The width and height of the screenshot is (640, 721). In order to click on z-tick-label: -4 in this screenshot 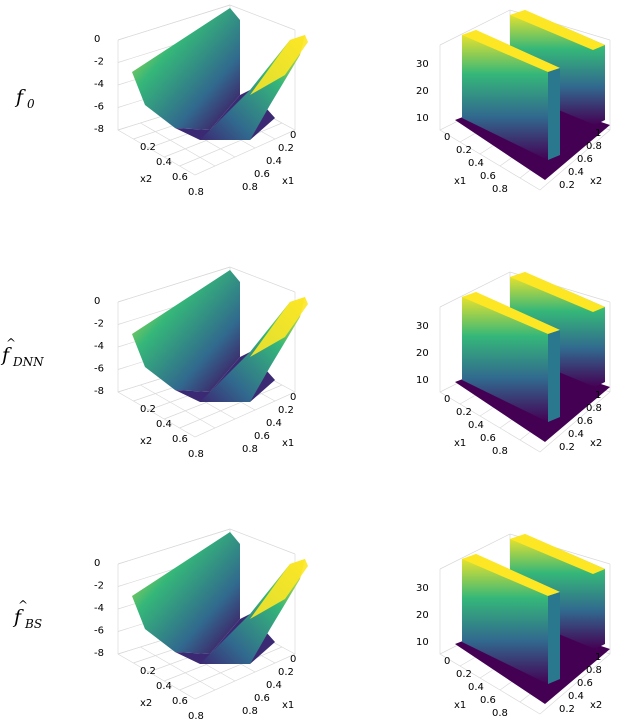, I will do `click(99, 346)`.